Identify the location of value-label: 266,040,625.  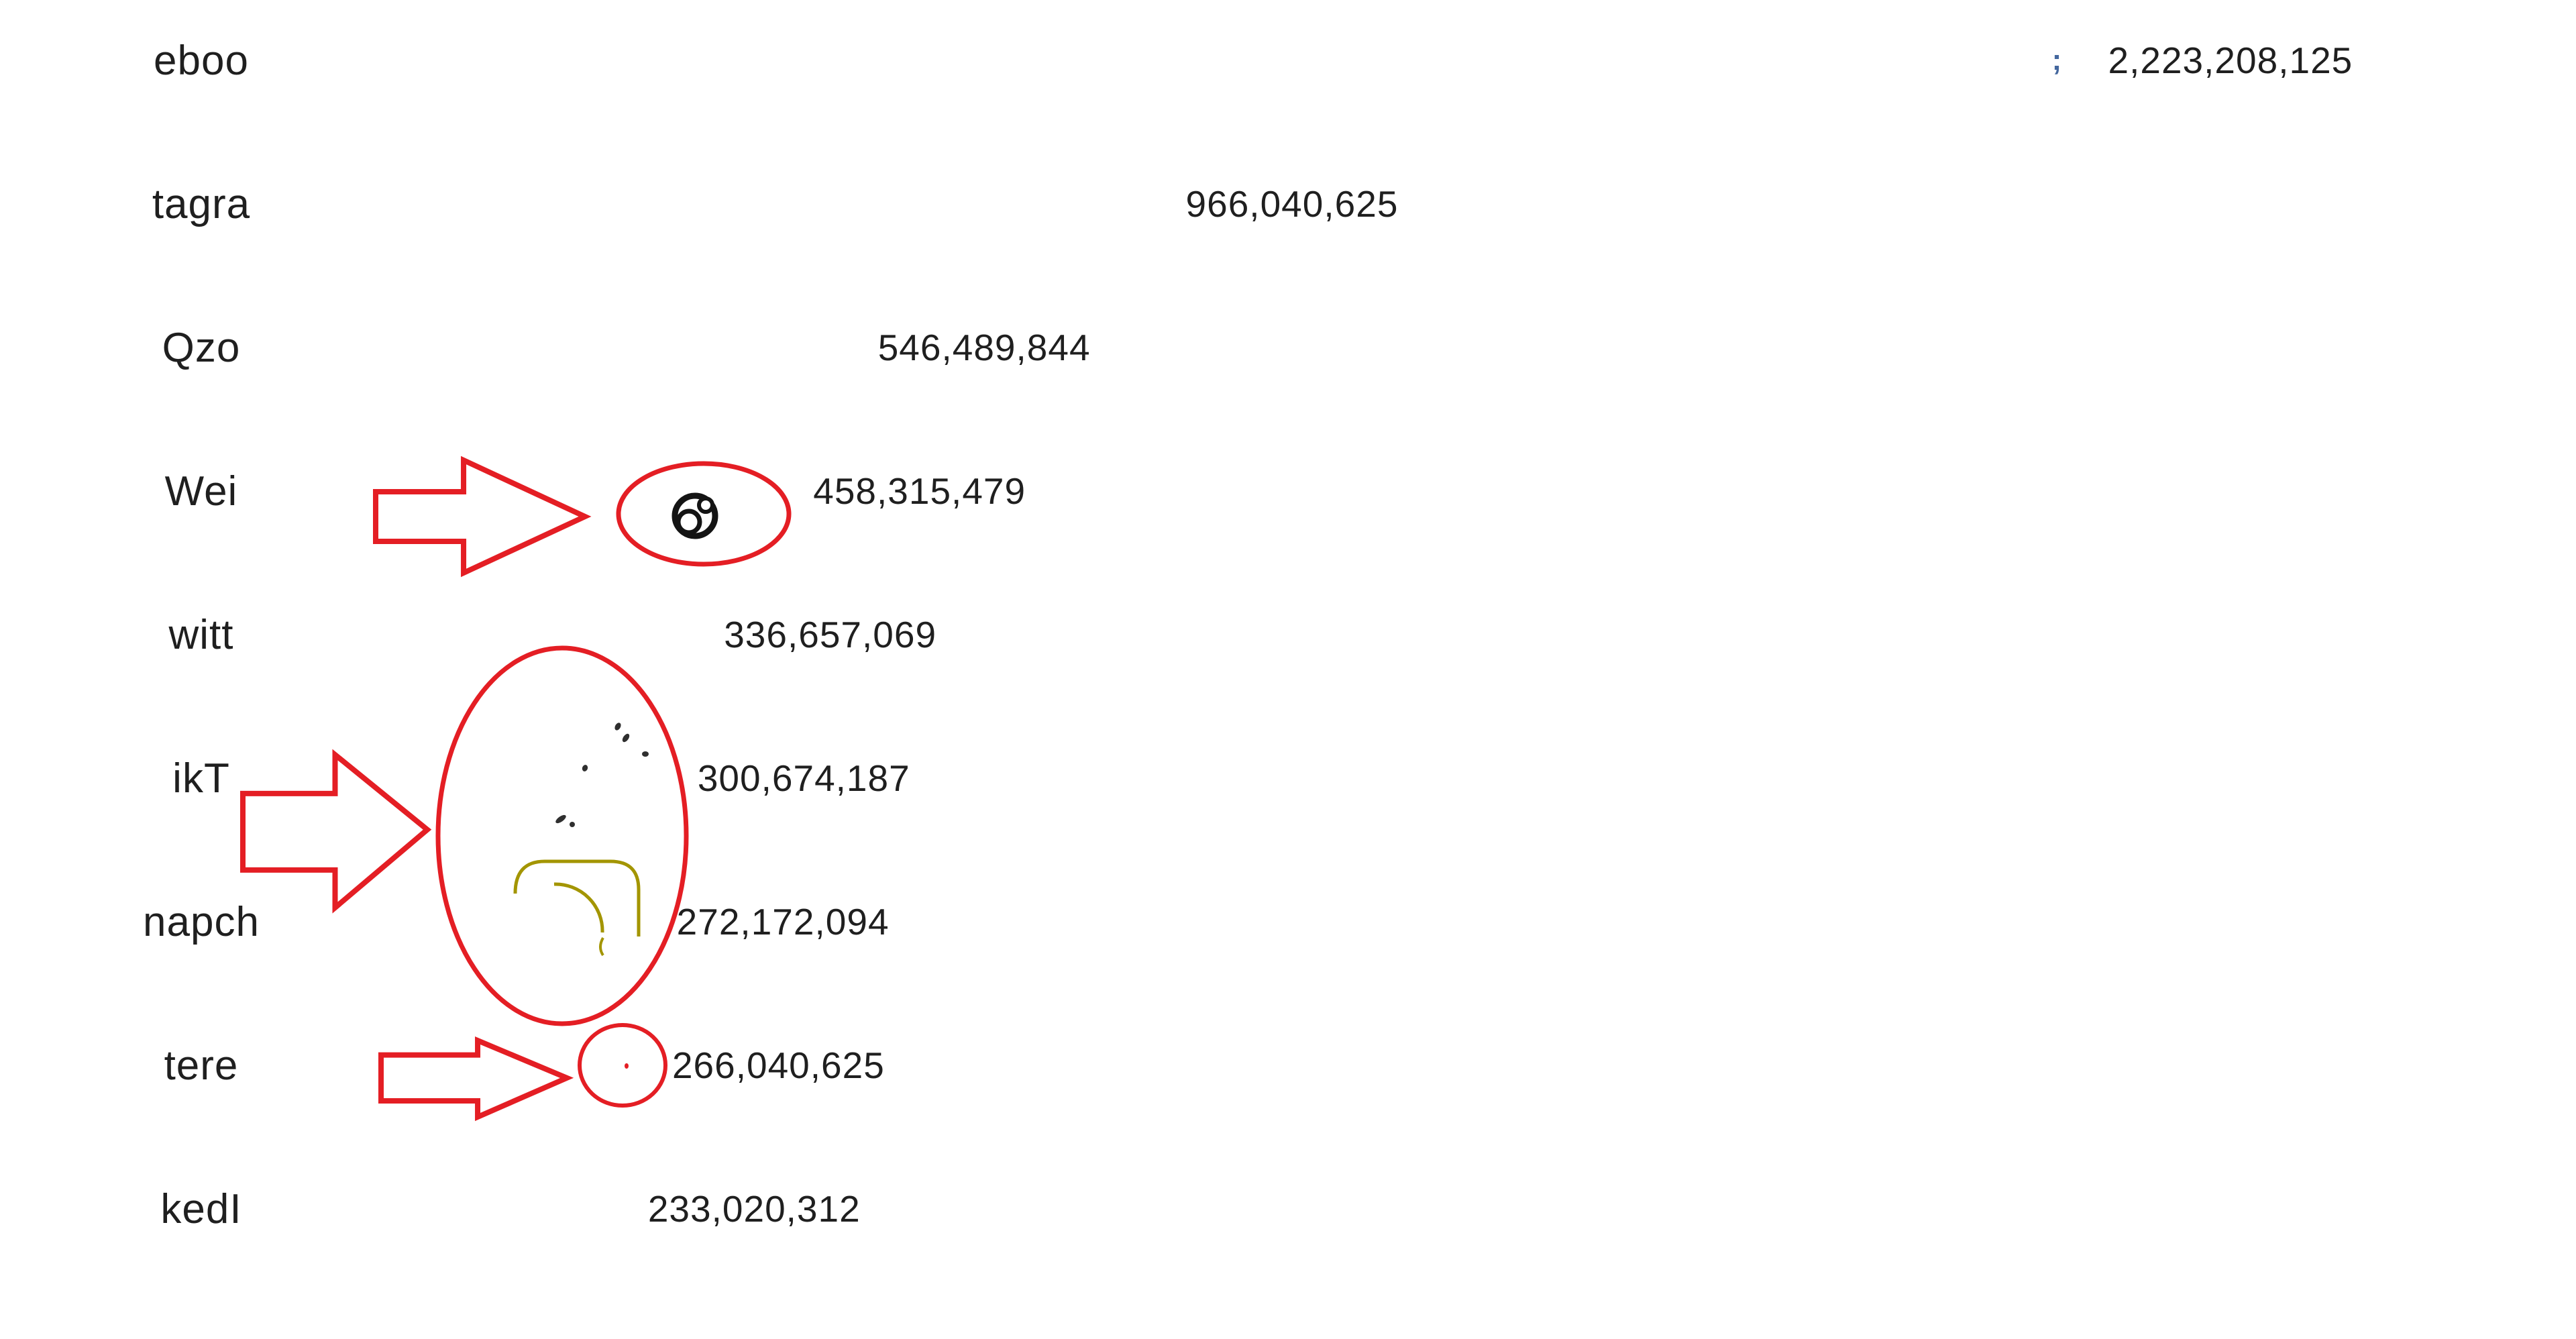
(778, 1065).